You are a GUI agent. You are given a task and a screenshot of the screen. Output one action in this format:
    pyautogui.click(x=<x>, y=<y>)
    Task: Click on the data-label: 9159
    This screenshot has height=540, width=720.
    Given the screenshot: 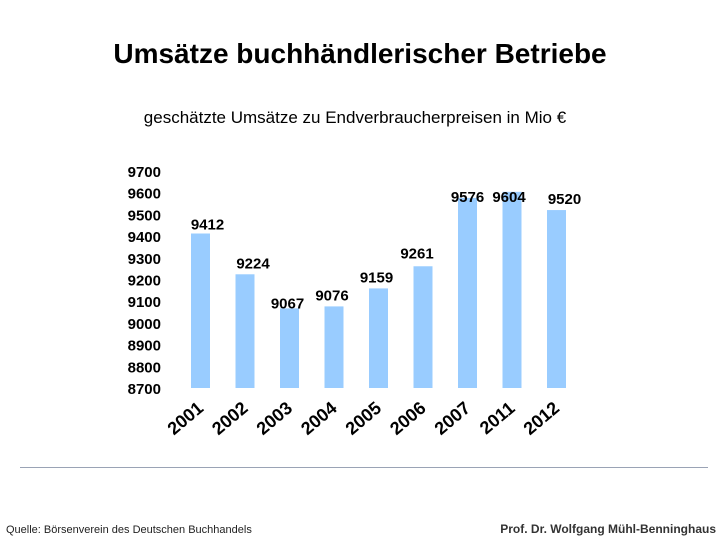 What is the action you would take?
    pyautogui.click(x=376, y=277)
    